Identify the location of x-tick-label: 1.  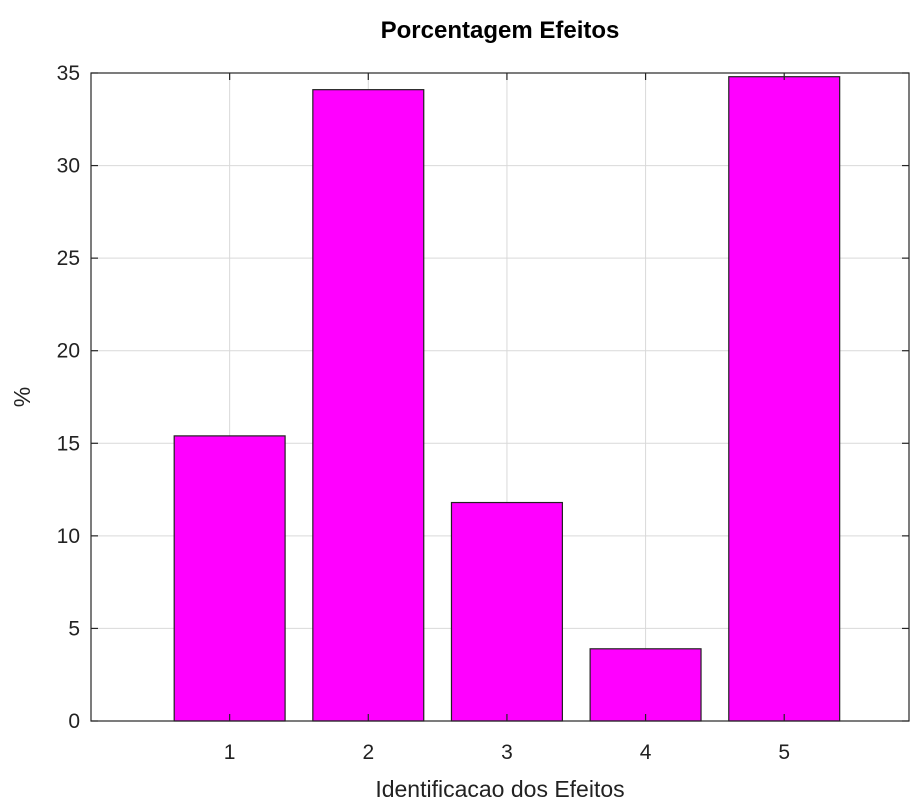
(230, 752).